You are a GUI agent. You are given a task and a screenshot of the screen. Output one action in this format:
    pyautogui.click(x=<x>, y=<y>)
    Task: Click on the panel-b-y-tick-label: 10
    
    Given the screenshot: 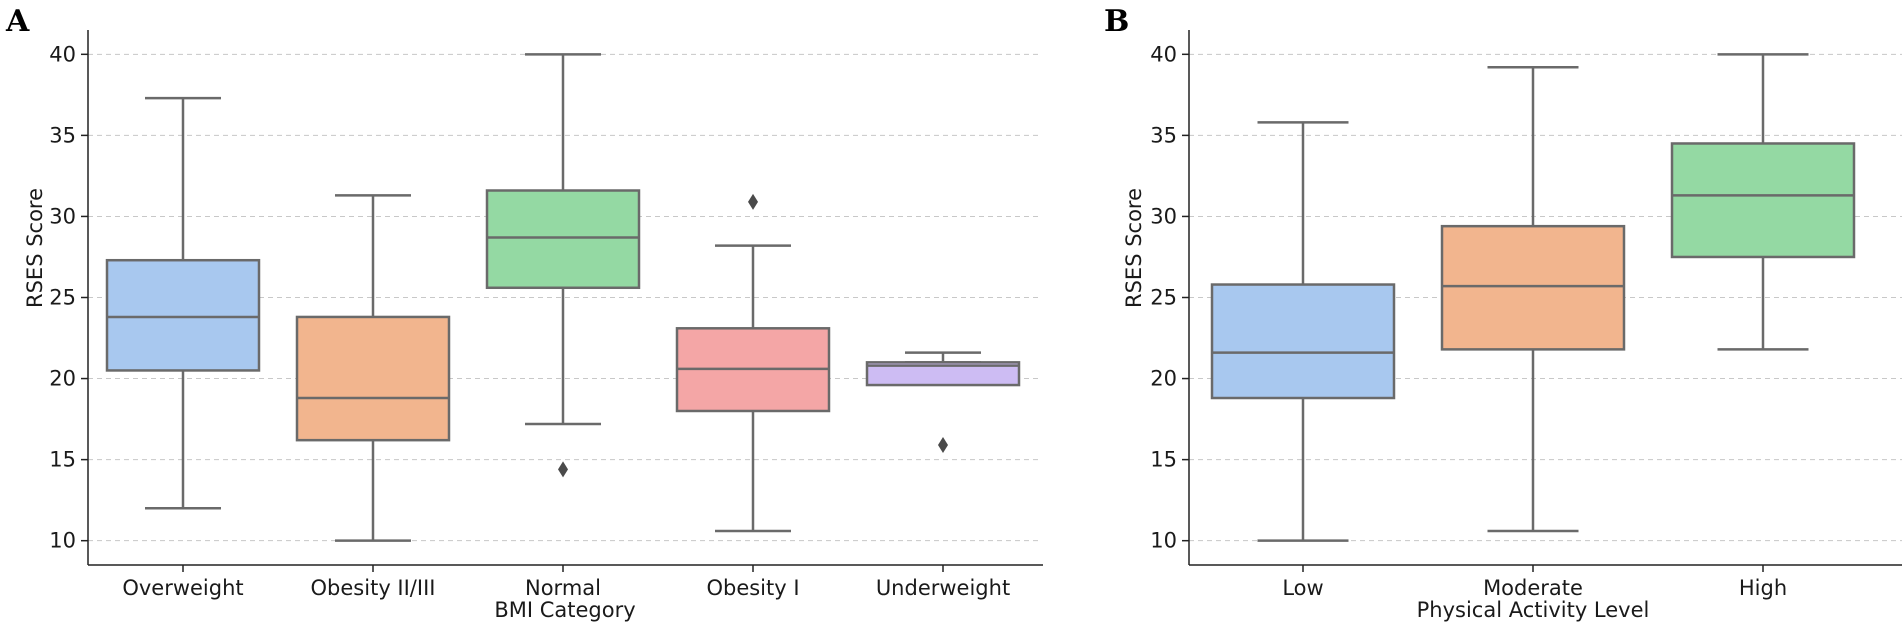 What is the action you would take?
    pyautogui.click(x=1163, y=541)
    